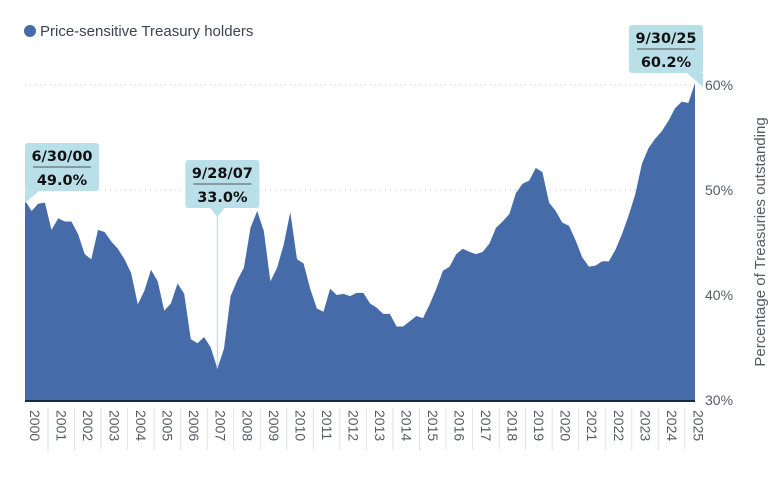  What do you see at coordinates (30, 31) in the screenshot?
I see `legend-swatch` at bounding box center [30, 31].